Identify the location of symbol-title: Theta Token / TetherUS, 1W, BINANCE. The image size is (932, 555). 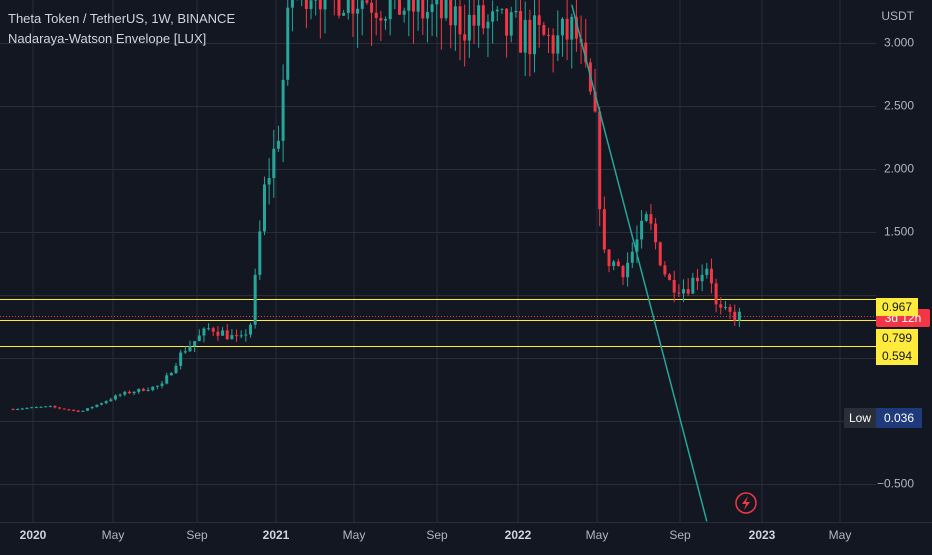
(122, 18).